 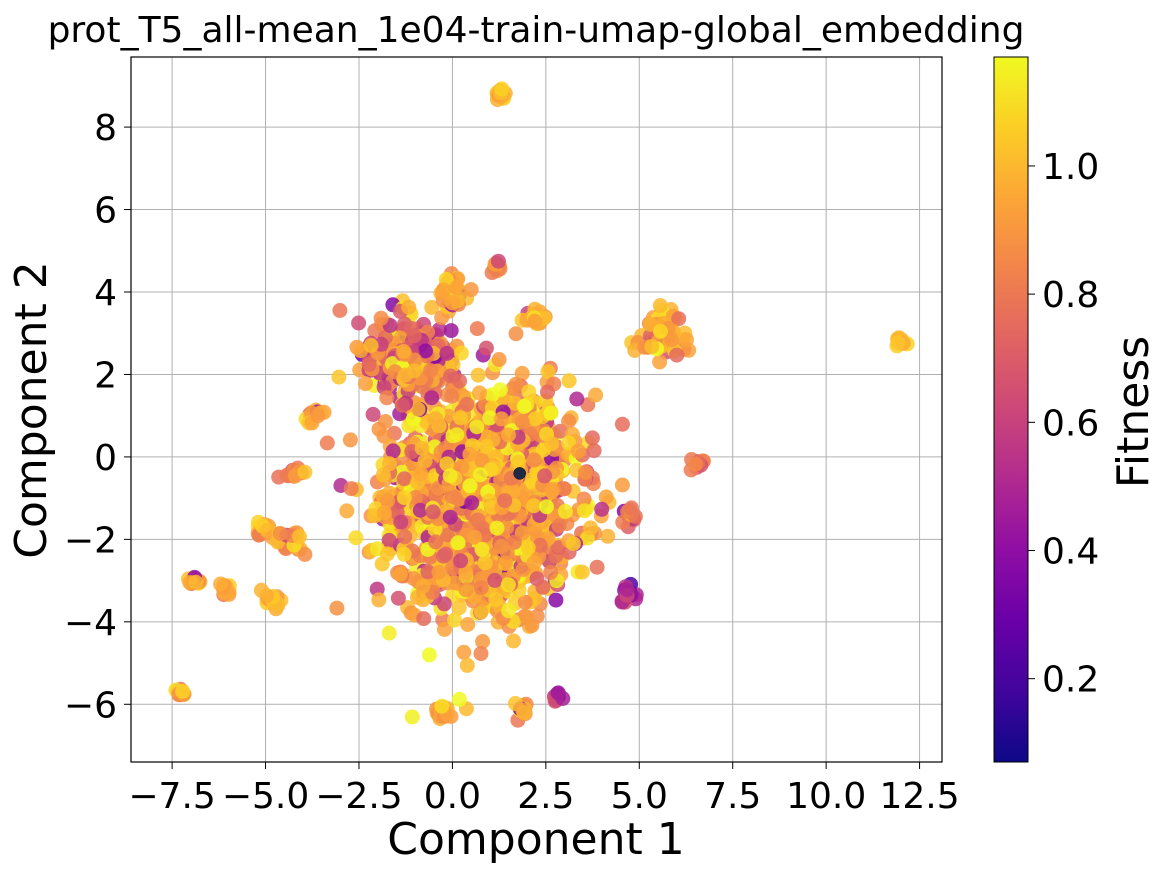 I want to click on colorbar-label: Fitness, so click(x=1133, y=412).